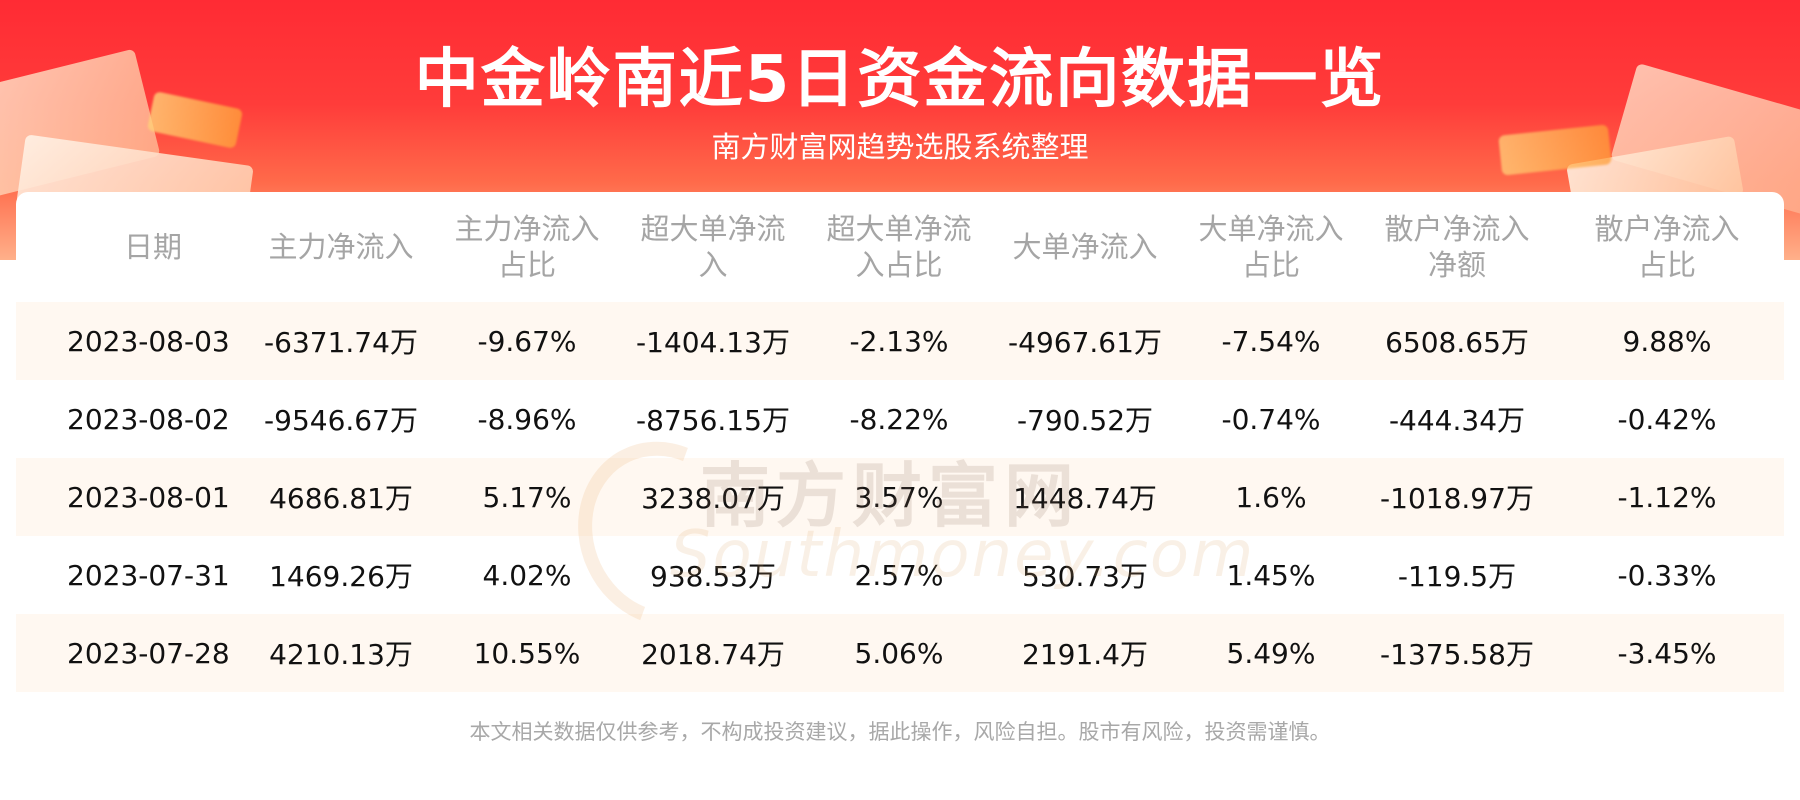 The width and height of the screenshot is (1800, 800). I want to click on cell-large-net-inflow: -4967.61万, so click(1085, 341).